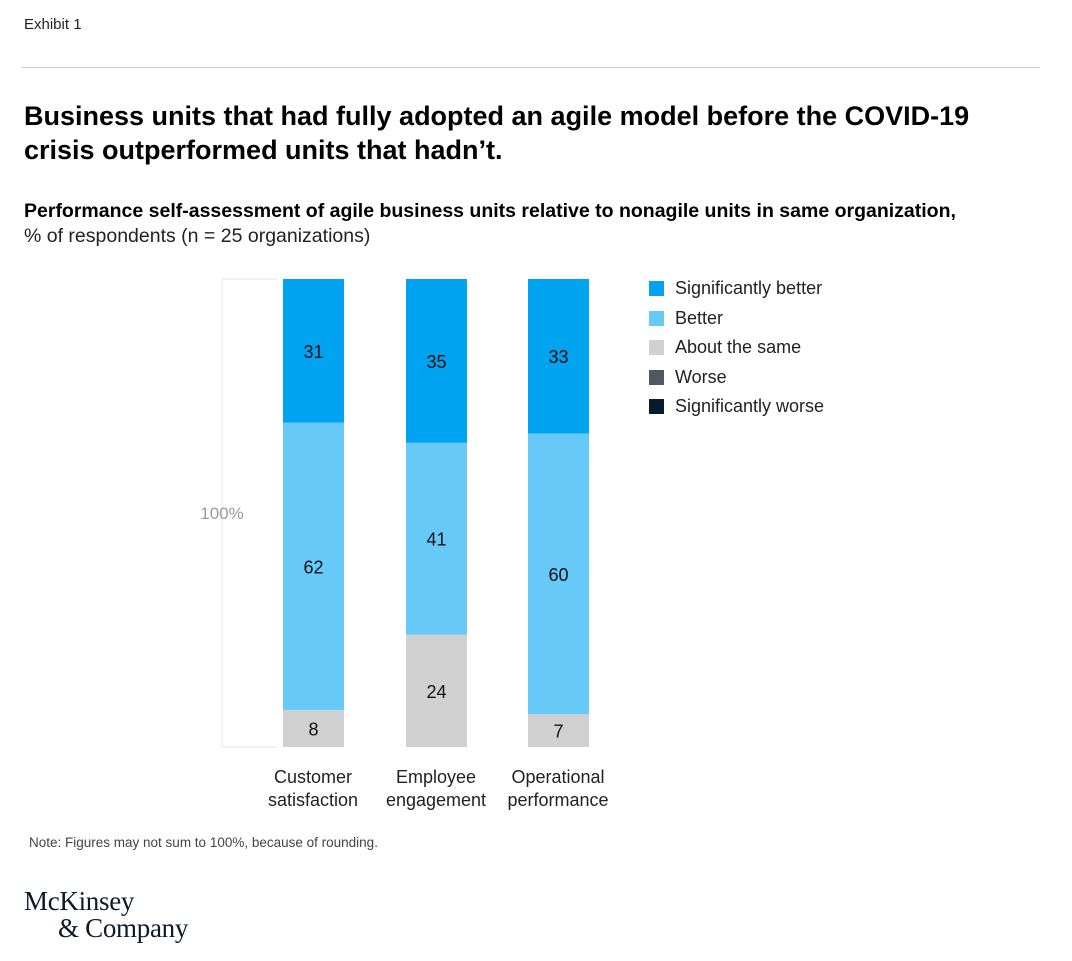 The height and width of the screenshot is (961, 1072). Describe the element at coordinates (736, 378) in the screenshot. I see `legend-item-worse: Worse` at that location.